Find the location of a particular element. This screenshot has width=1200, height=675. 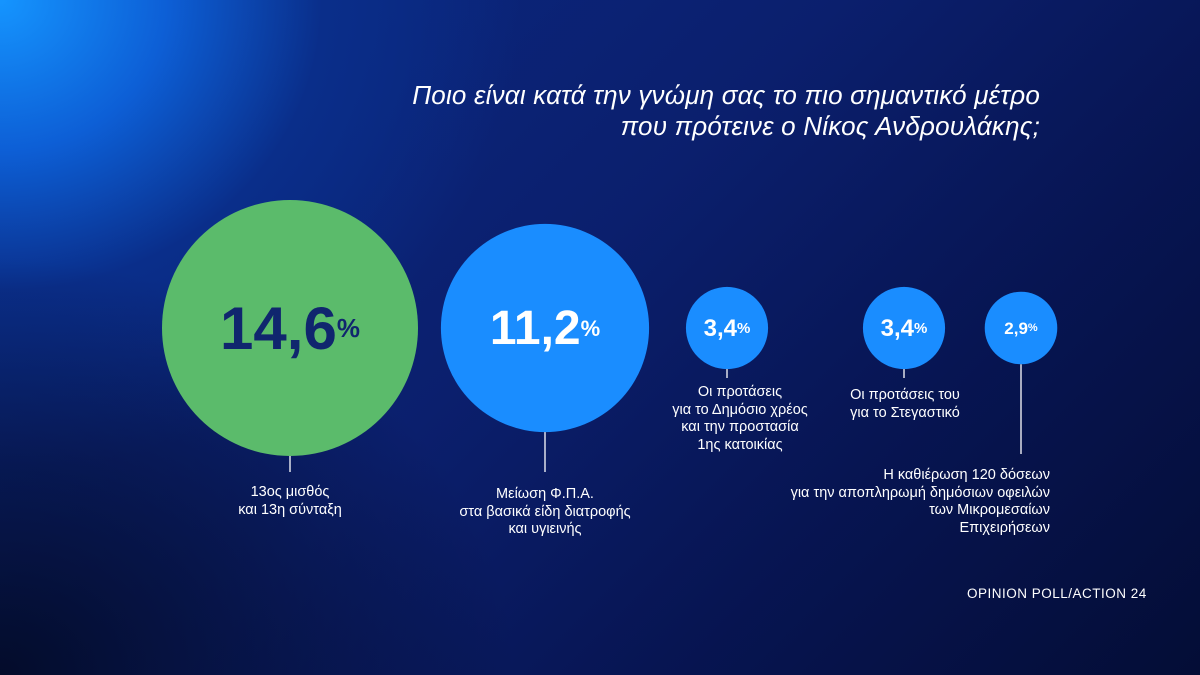

category-label-1: 13ος μισθός και 13η σύνταξη is located at coordinates (290, 501).